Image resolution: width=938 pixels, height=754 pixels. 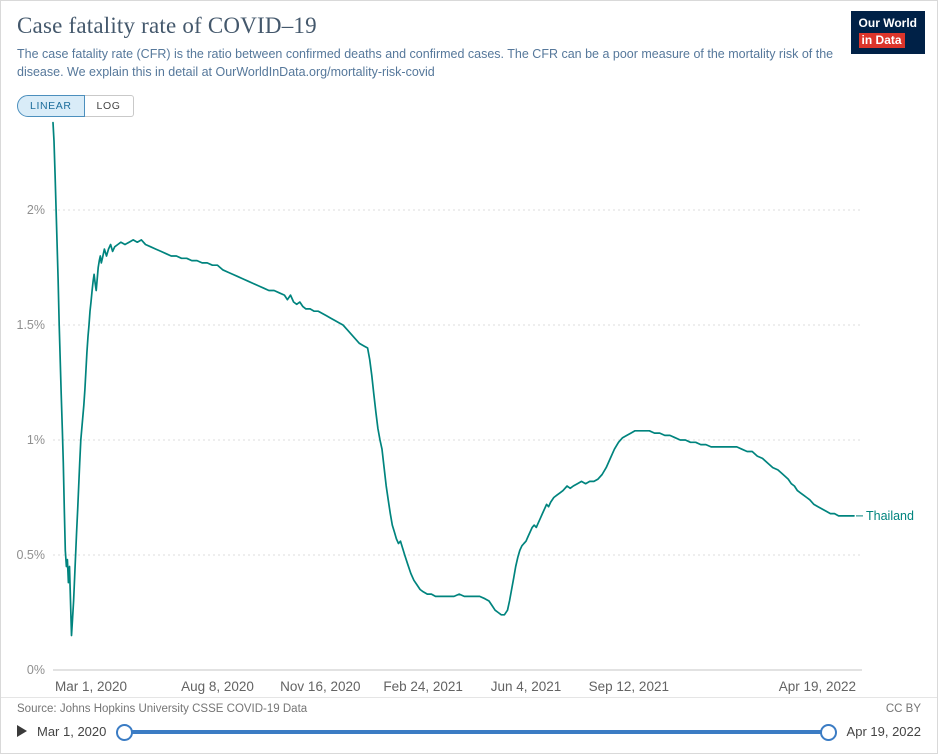 What do you see at coordinates (72, 731) in the screenshot?
I see `timeline-start-date: Mar 1, 2020` at bounding box center [72, 731].